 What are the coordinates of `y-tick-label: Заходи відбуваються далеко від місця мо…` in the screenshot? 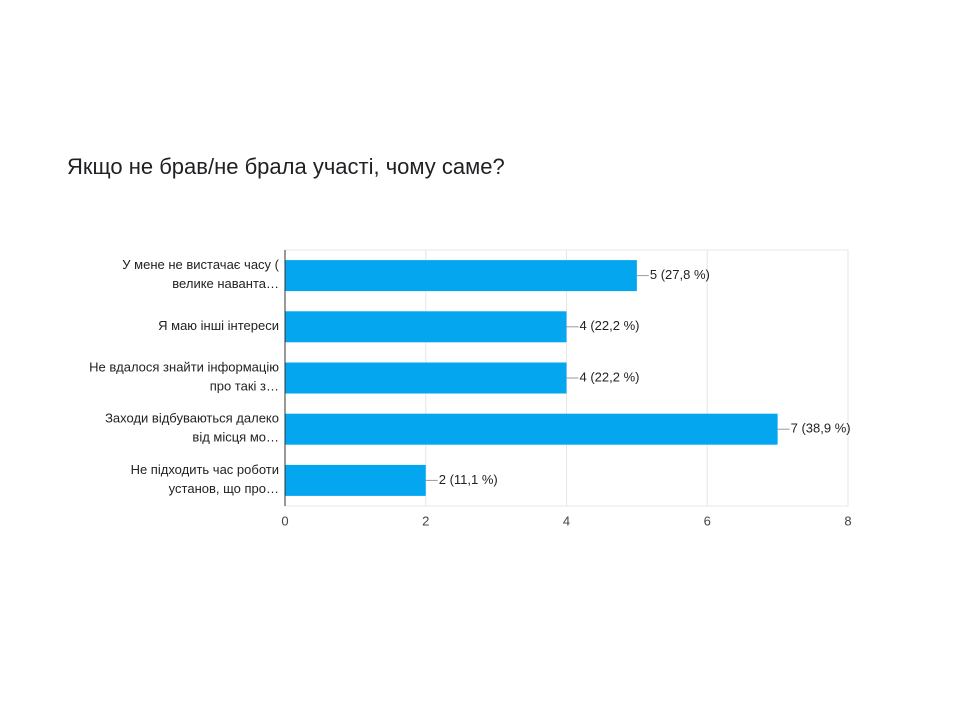 It's located at (192, 428).